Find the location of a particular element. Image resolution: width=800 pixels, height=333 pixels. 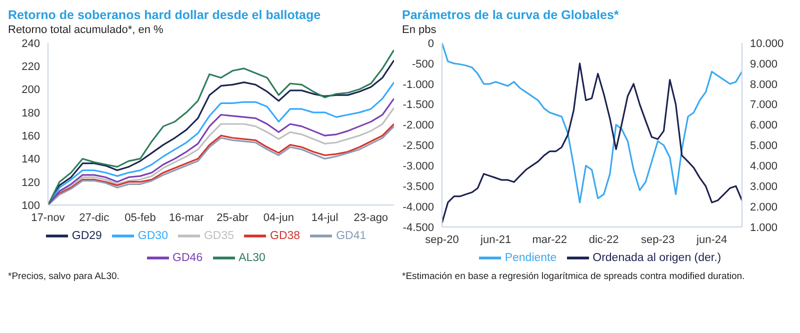

y2-tick-label: 10.000 is located at coordinates (767, 44).